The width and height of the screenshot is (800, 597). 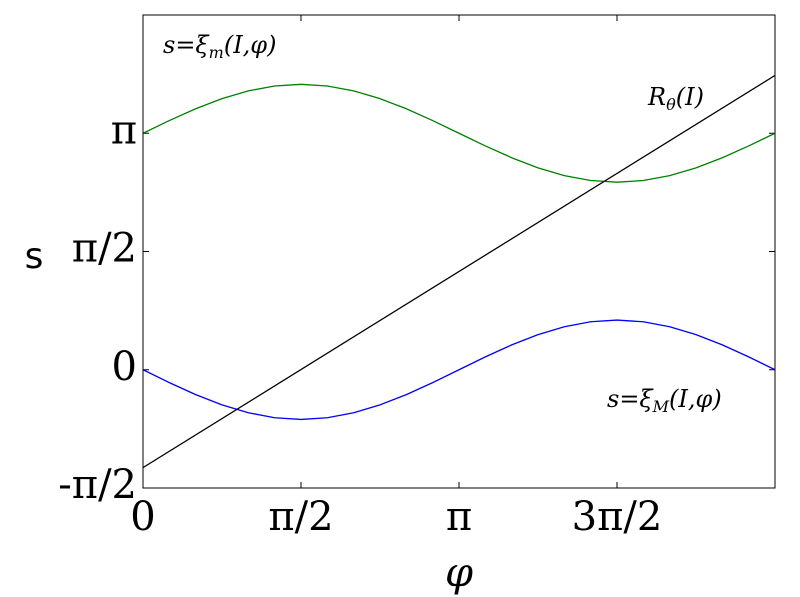 What do you see at coordinates (97, 485) in the screenshot?
I see `y-tick-label: -π/2` at bounding box center [97, 485].